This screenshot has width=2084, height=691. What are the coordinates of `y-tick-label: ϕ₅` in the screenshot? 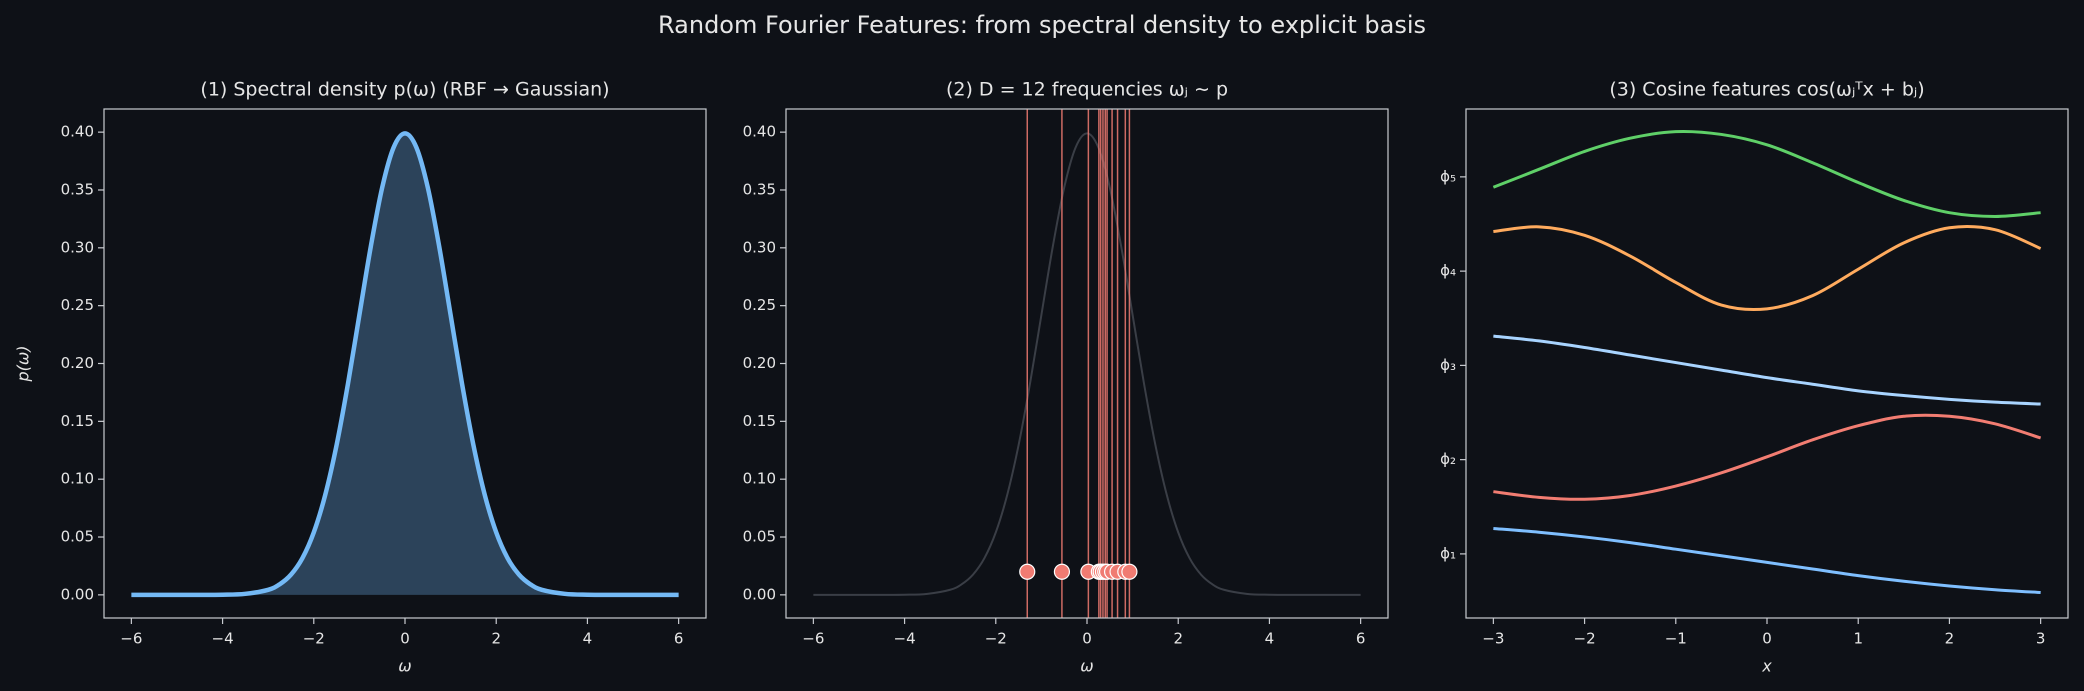 It's located at (1448, 176).